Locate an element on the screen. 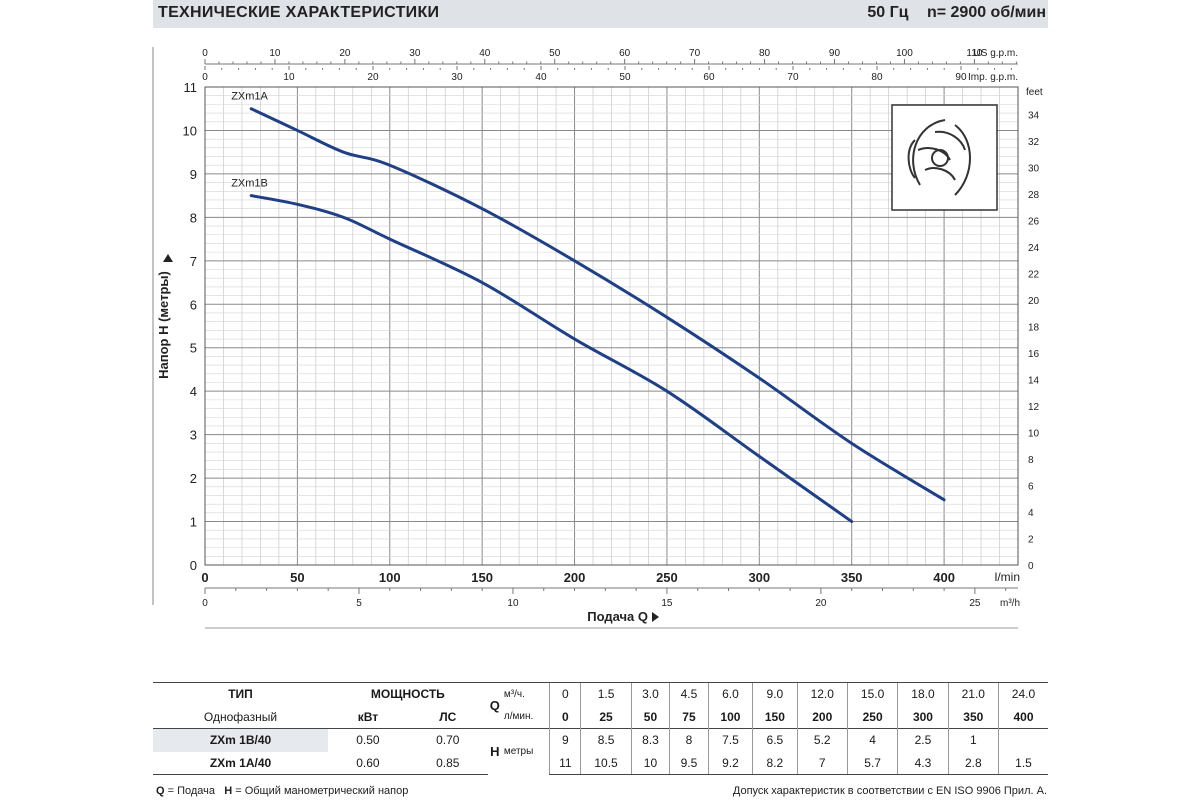  lmin-value: 25 is located at coordinates (606, 717).